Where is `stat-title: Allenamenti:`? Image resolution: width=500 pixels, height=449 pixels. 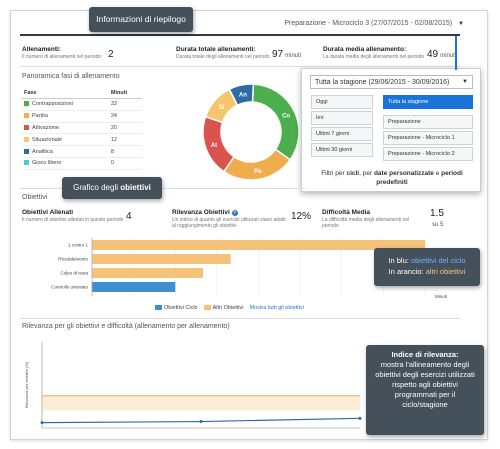 stat-title: Allenamenti: is located at coordinates (42, 49).